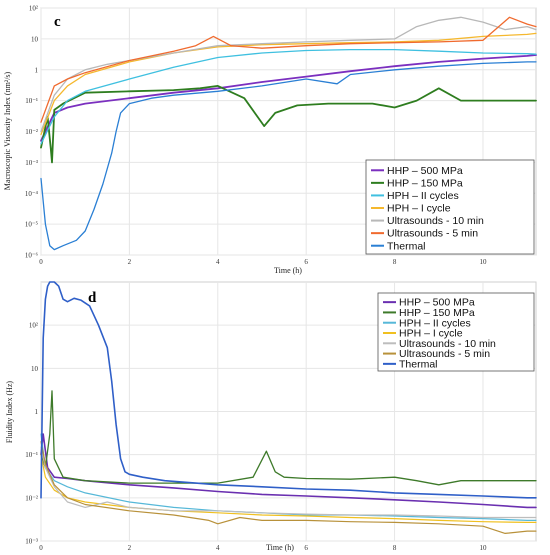 This screenshot has width=550, height=555. I want to click on panel-letter-d: d, so click(92, 298).